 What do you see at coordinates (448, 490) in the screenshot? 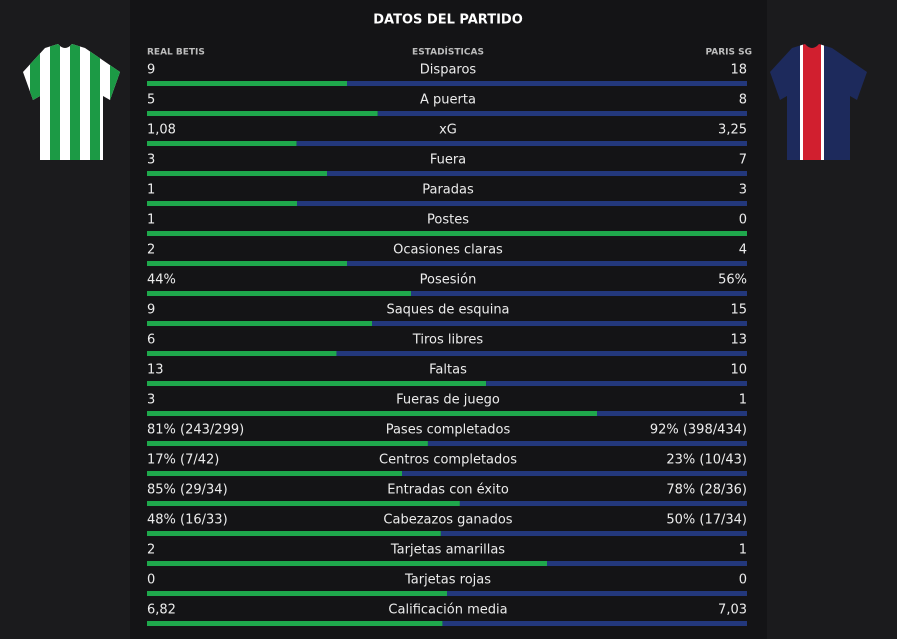
I see `stat-label: Entradas con éxito` at bounding box center [448, 490].